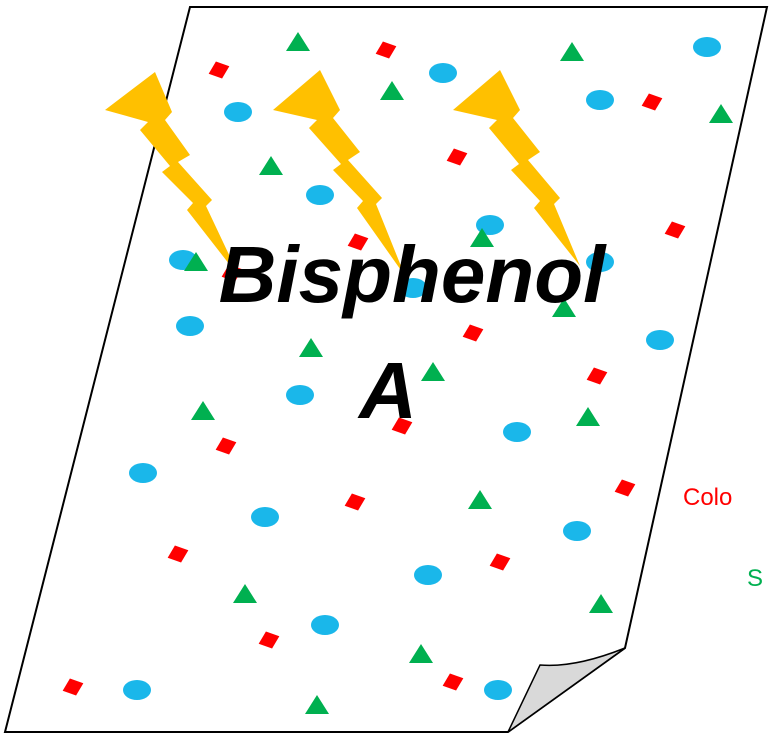  Describe the element at coordinates (387, 390) in the screenshot. I see `title-line-2: A` at that location.